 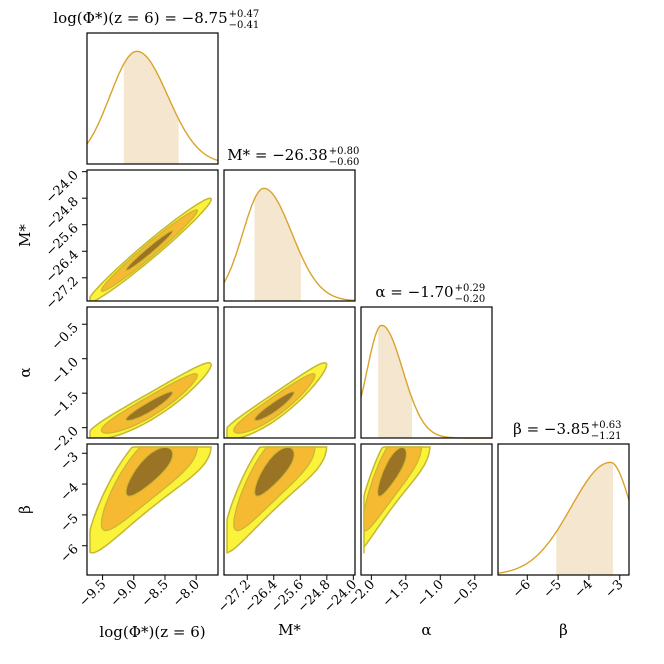 What do you see at coordinates (470, 288) in the screenshot?
I see `title-err-plus: +0.29` at bounding box center [470, 288].